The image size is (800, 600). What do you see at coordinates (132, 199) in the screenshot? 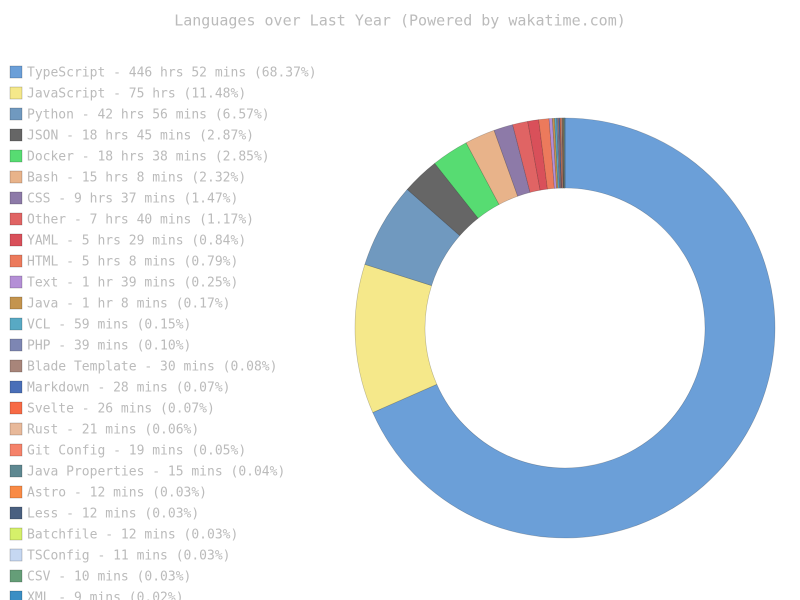
I see `legend-label: CSS - 9 hrs 37 mins (1.47%)` at bounding box center [132, 199].